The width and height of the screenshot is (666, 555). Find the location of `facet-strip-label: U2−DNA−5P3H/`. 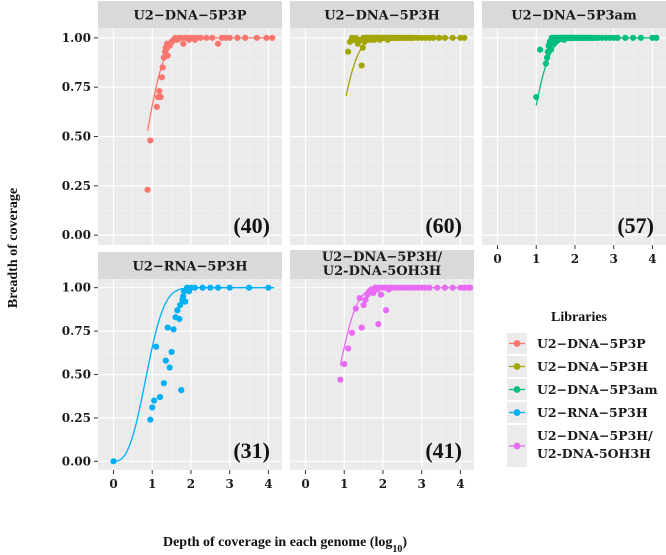

facet-strip-label: U2−DNA−5P3H/ is located at coordinates (382, 257).